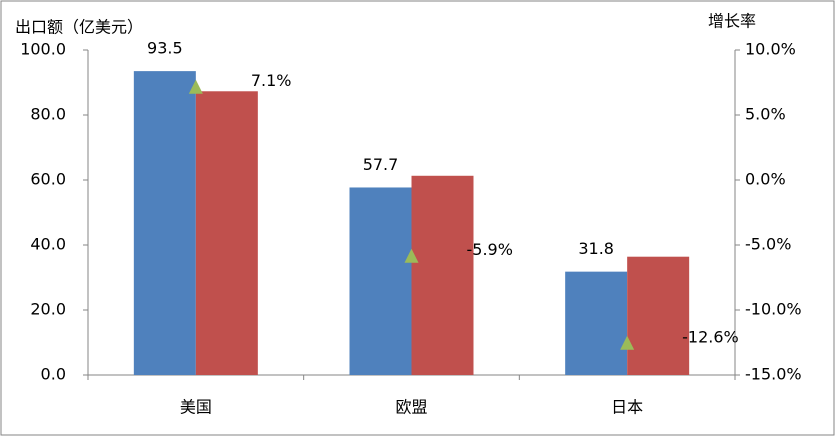  Describe the element at coordinates (732, 21) in the screenshot. I see `y2-axis-title: 增长率` at that location.